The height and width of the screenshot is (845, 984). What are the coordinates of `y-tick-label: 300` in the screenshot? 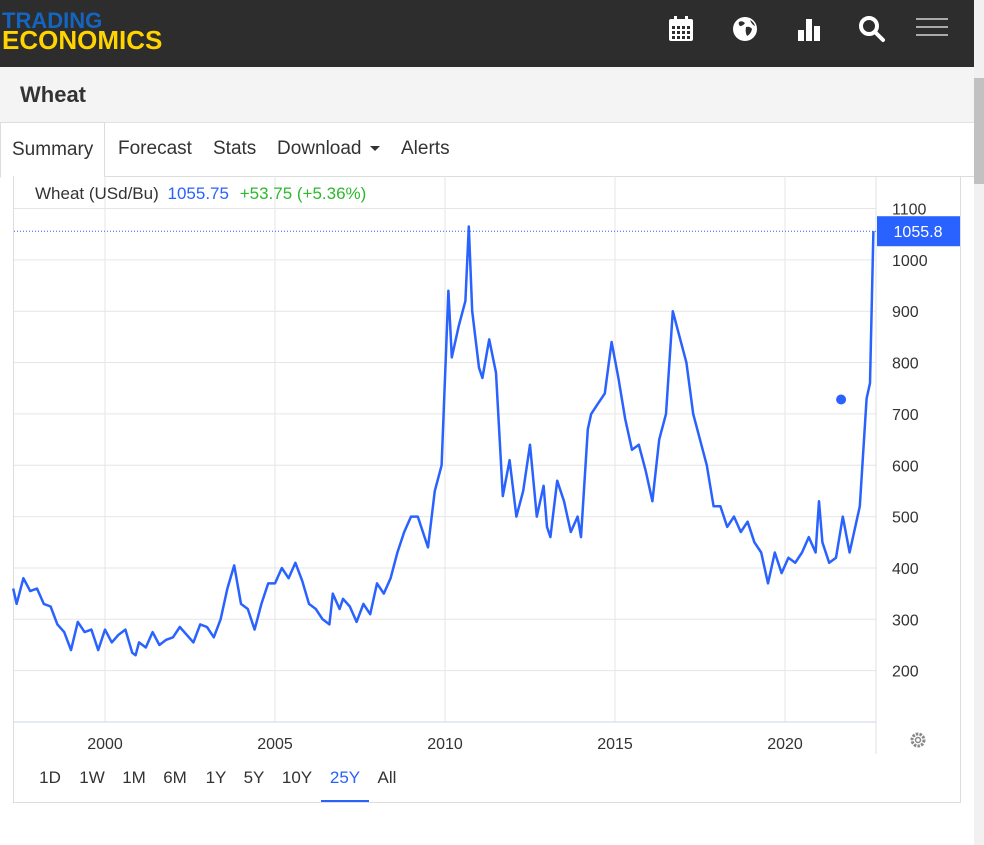 It's located at (905, 620).